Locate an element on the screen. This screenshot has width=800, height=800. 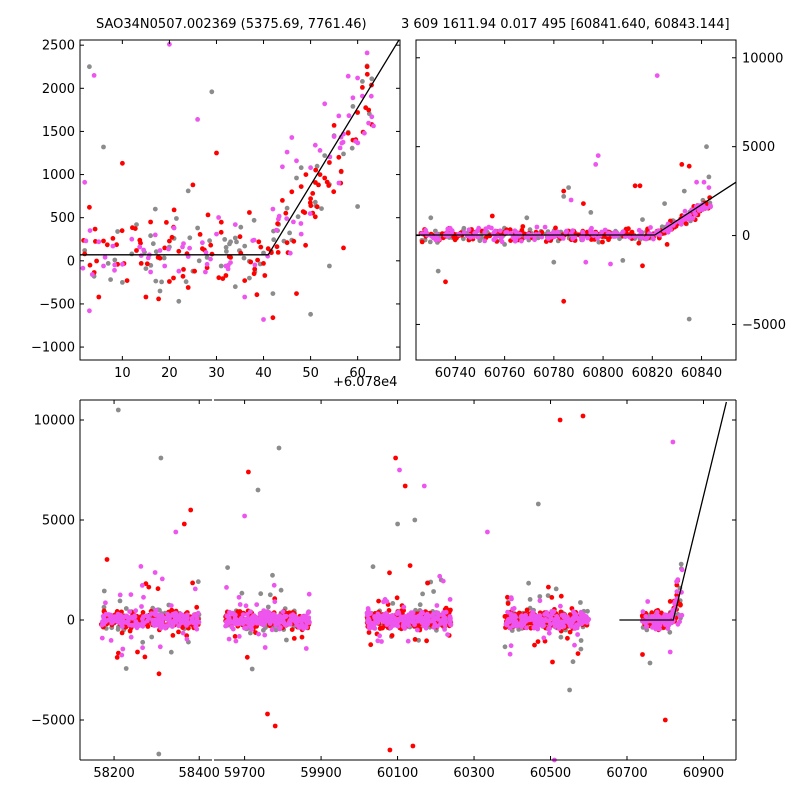
tl-model-line is located at coordinates (240, 148).